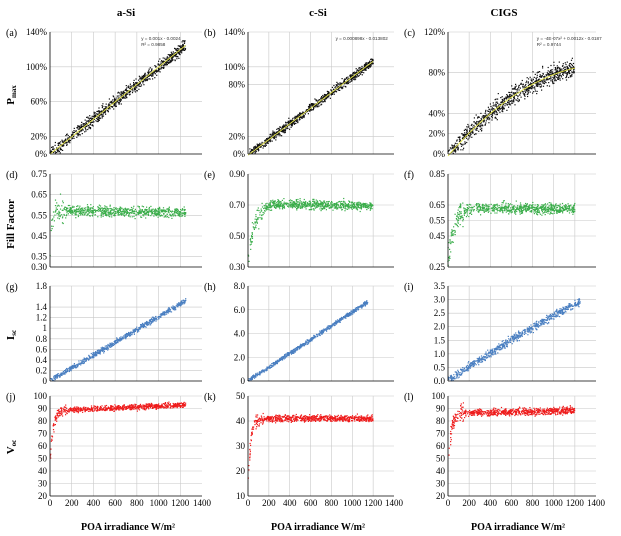  I want to click on column-title-a-si: a-Si, so click(126, 13).